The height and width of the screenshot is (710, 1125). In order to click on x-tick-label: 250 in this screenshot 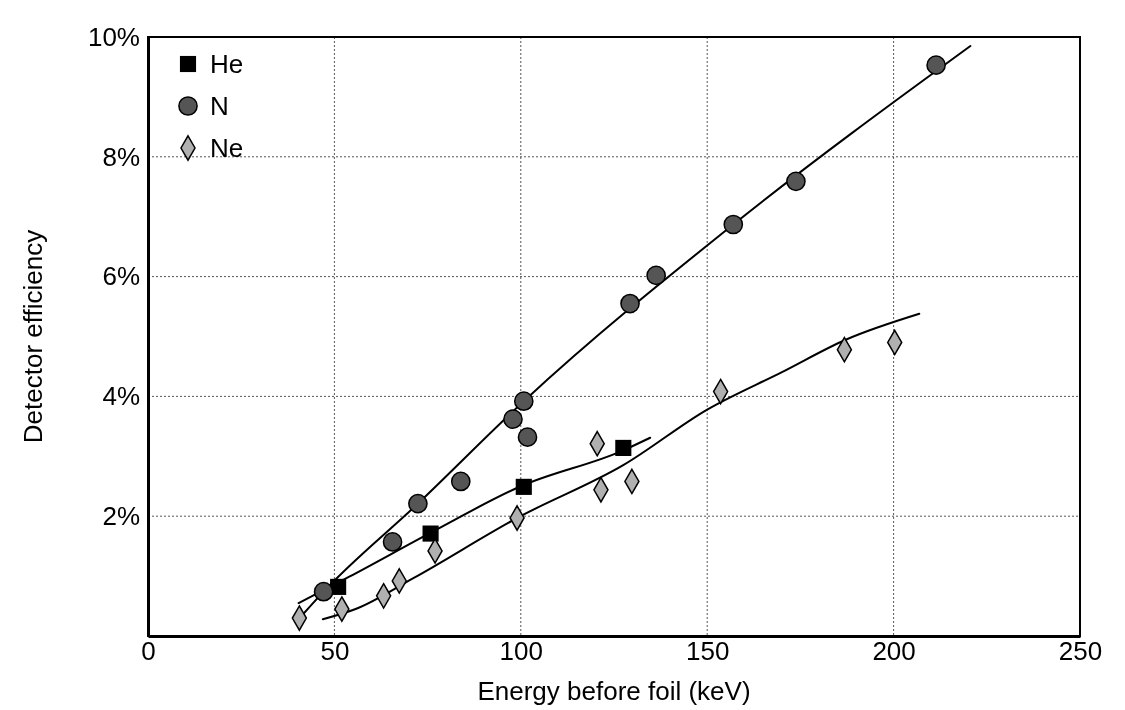, I will do `click(1080, 651)`.